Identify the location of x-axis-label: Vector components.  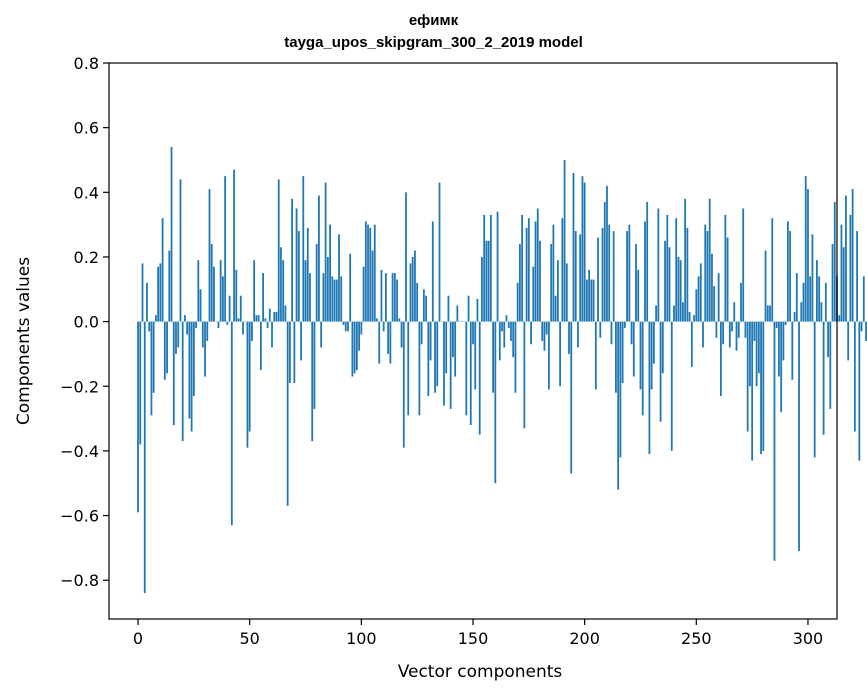
(480, 672).